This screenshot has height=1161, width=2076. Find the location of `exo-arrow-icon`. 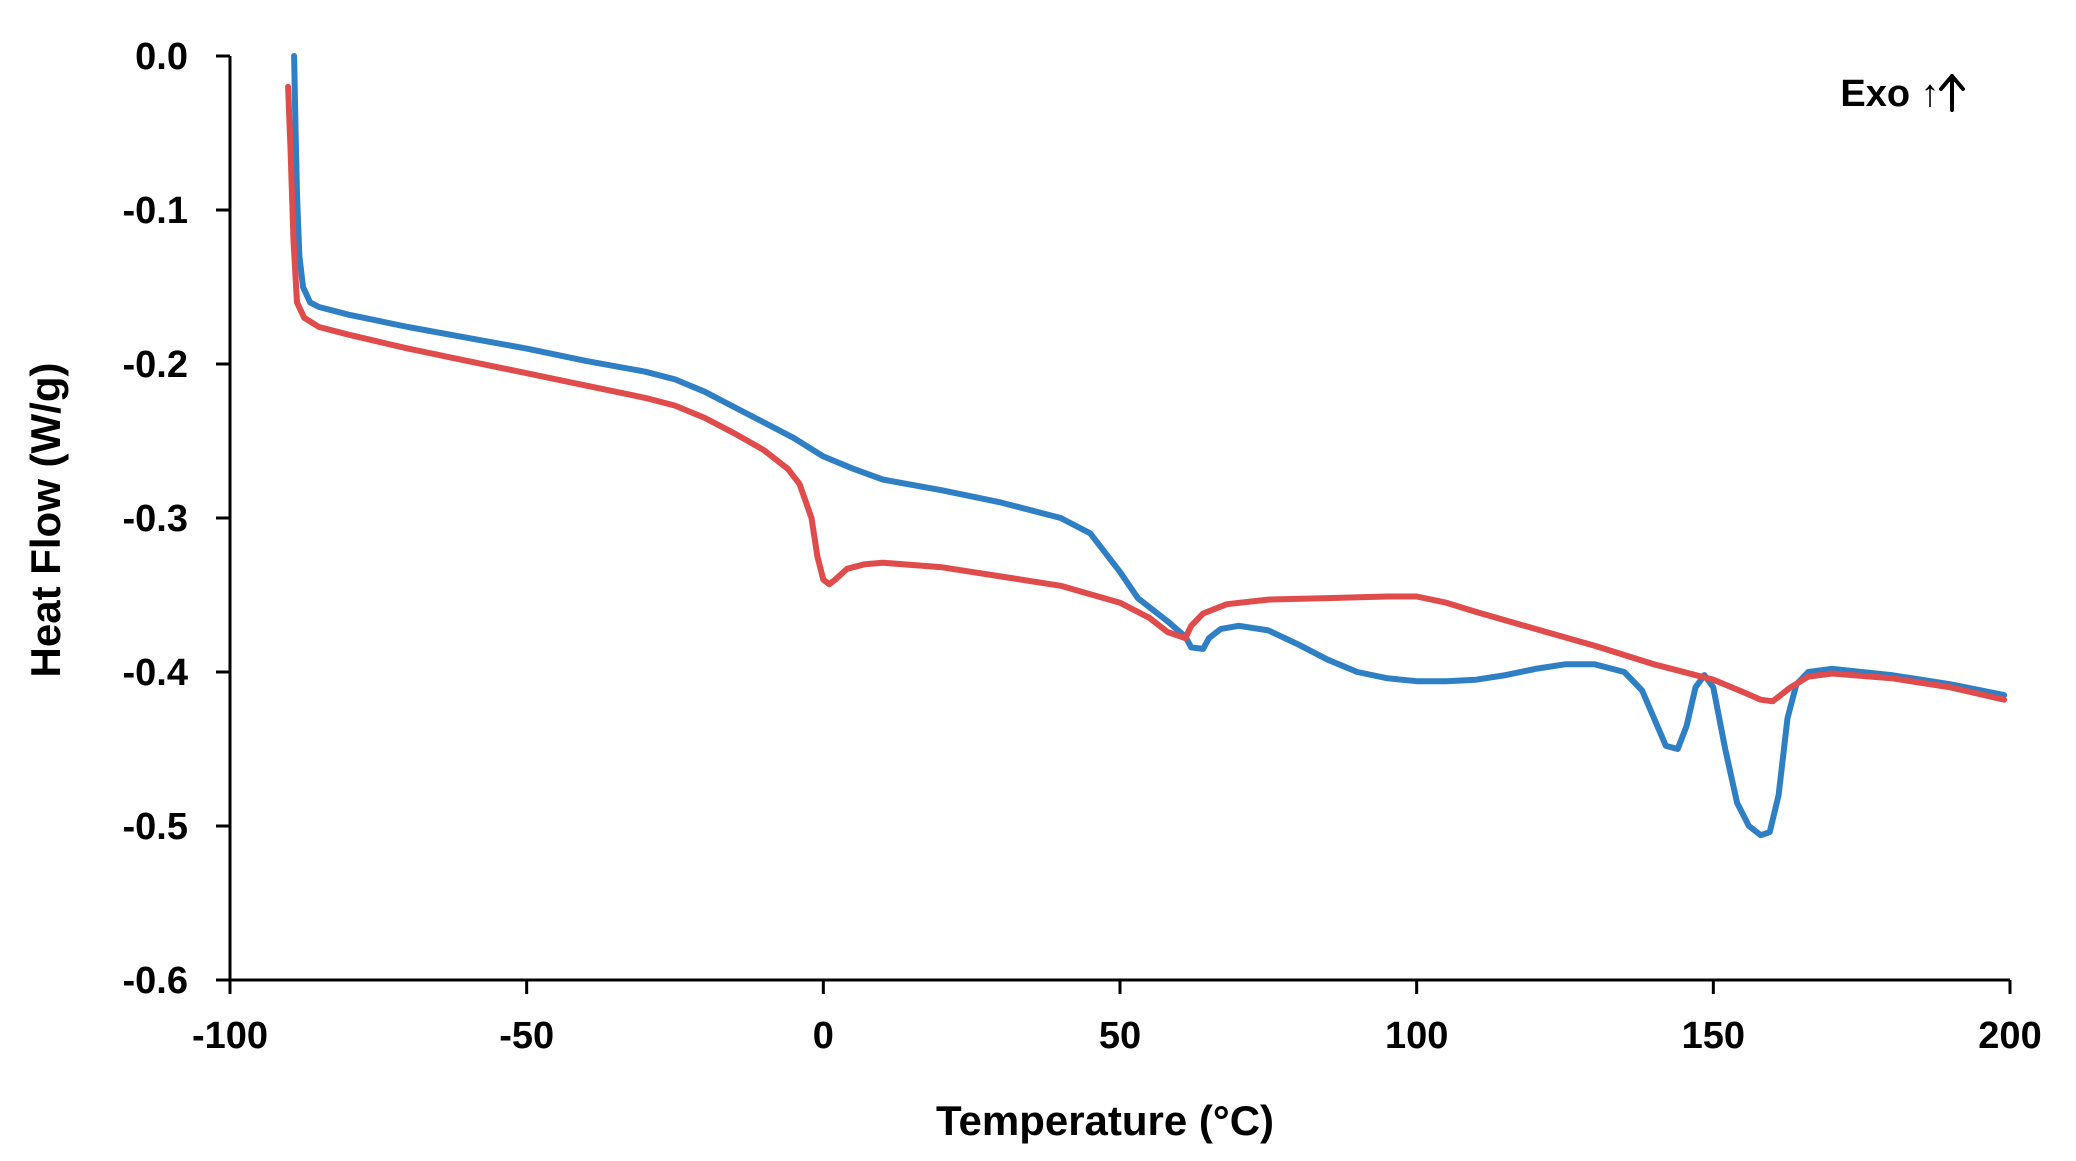

exo-arrow-icon is located at coordinates (1952, 93).